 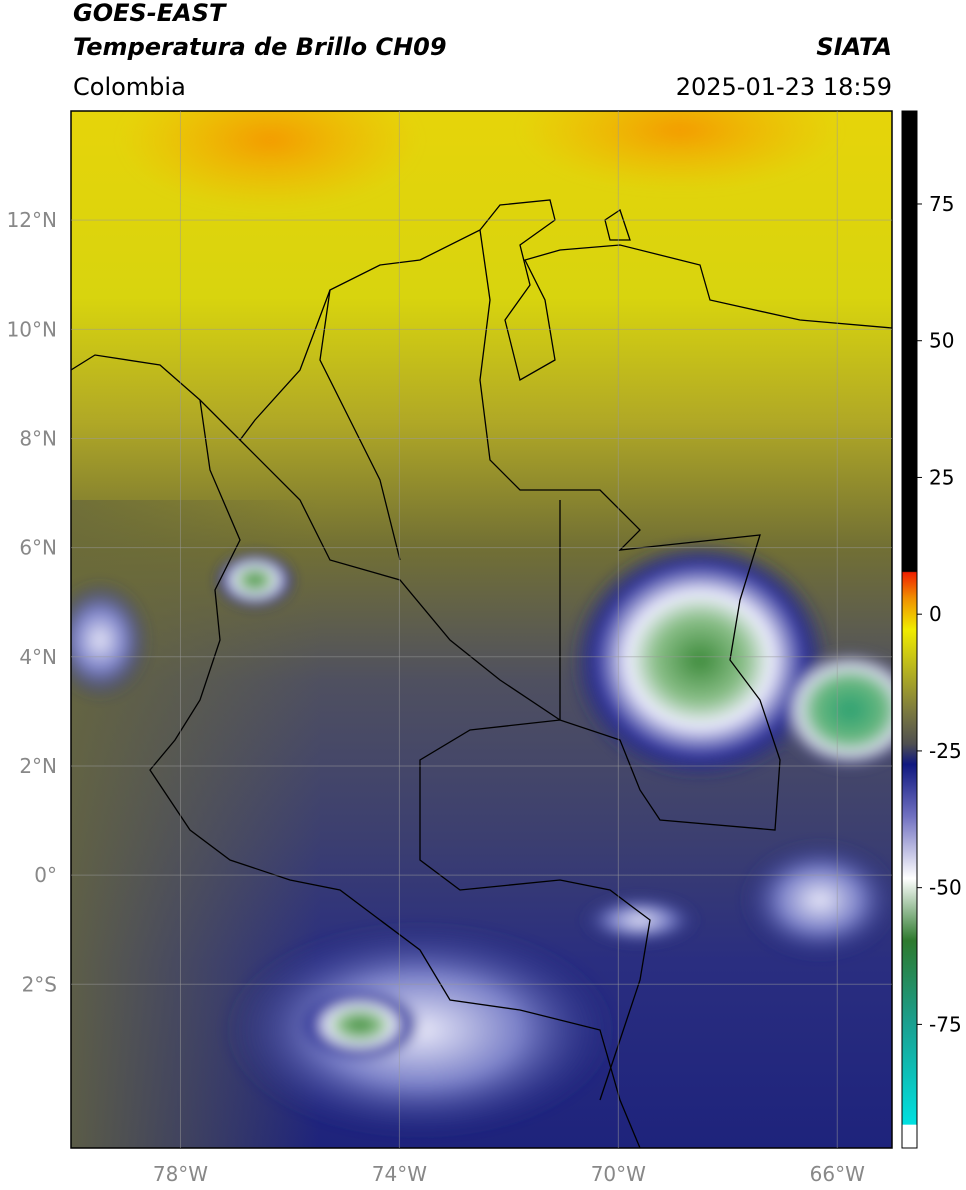 I want to click on colorbar-tick-label: -25, so click(x=945, y=751).